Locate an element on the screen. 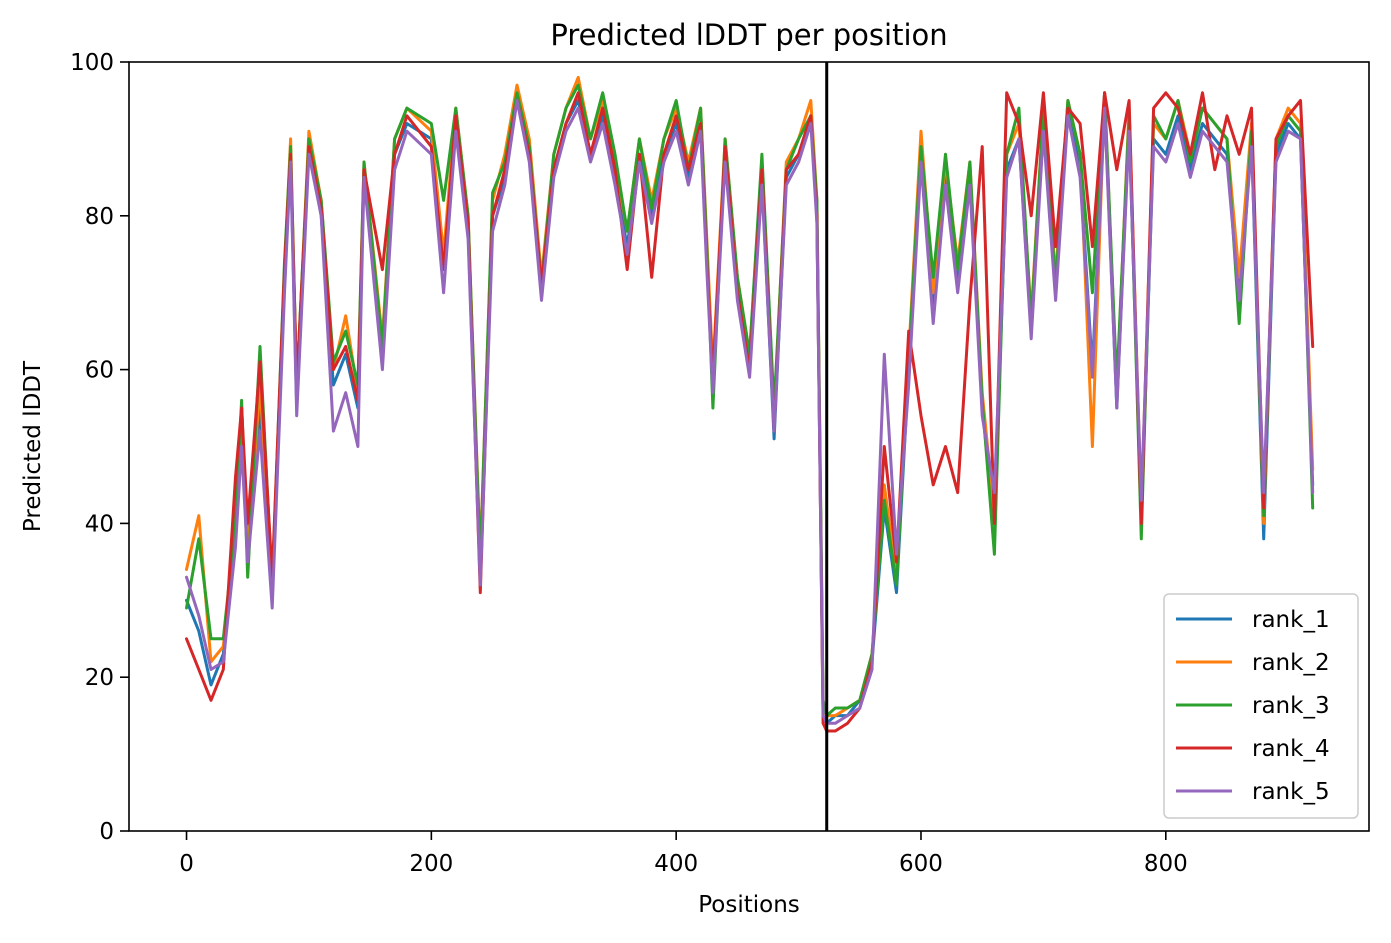  x-tick-label: 0 is located at coordinates (186, 864).